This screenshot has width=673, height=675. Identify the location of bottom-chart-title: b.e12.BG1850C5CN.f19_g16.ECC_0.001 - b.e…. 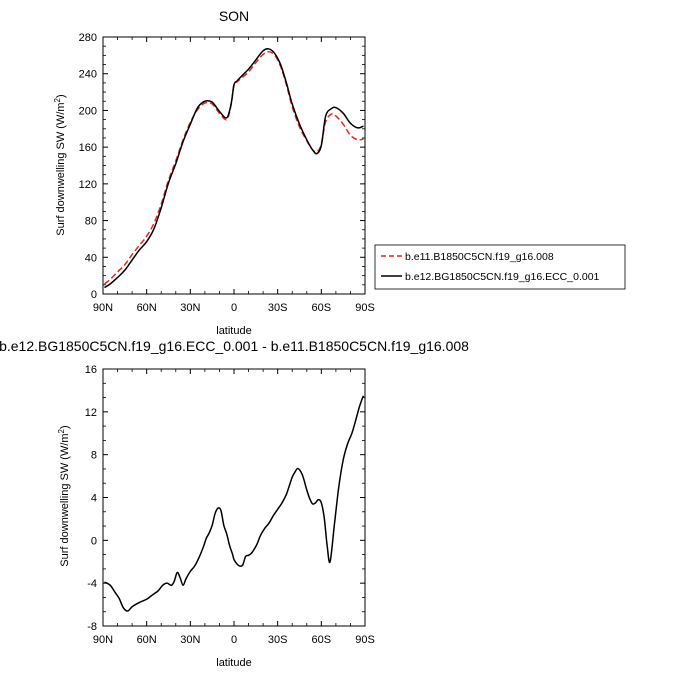
(234, 346).